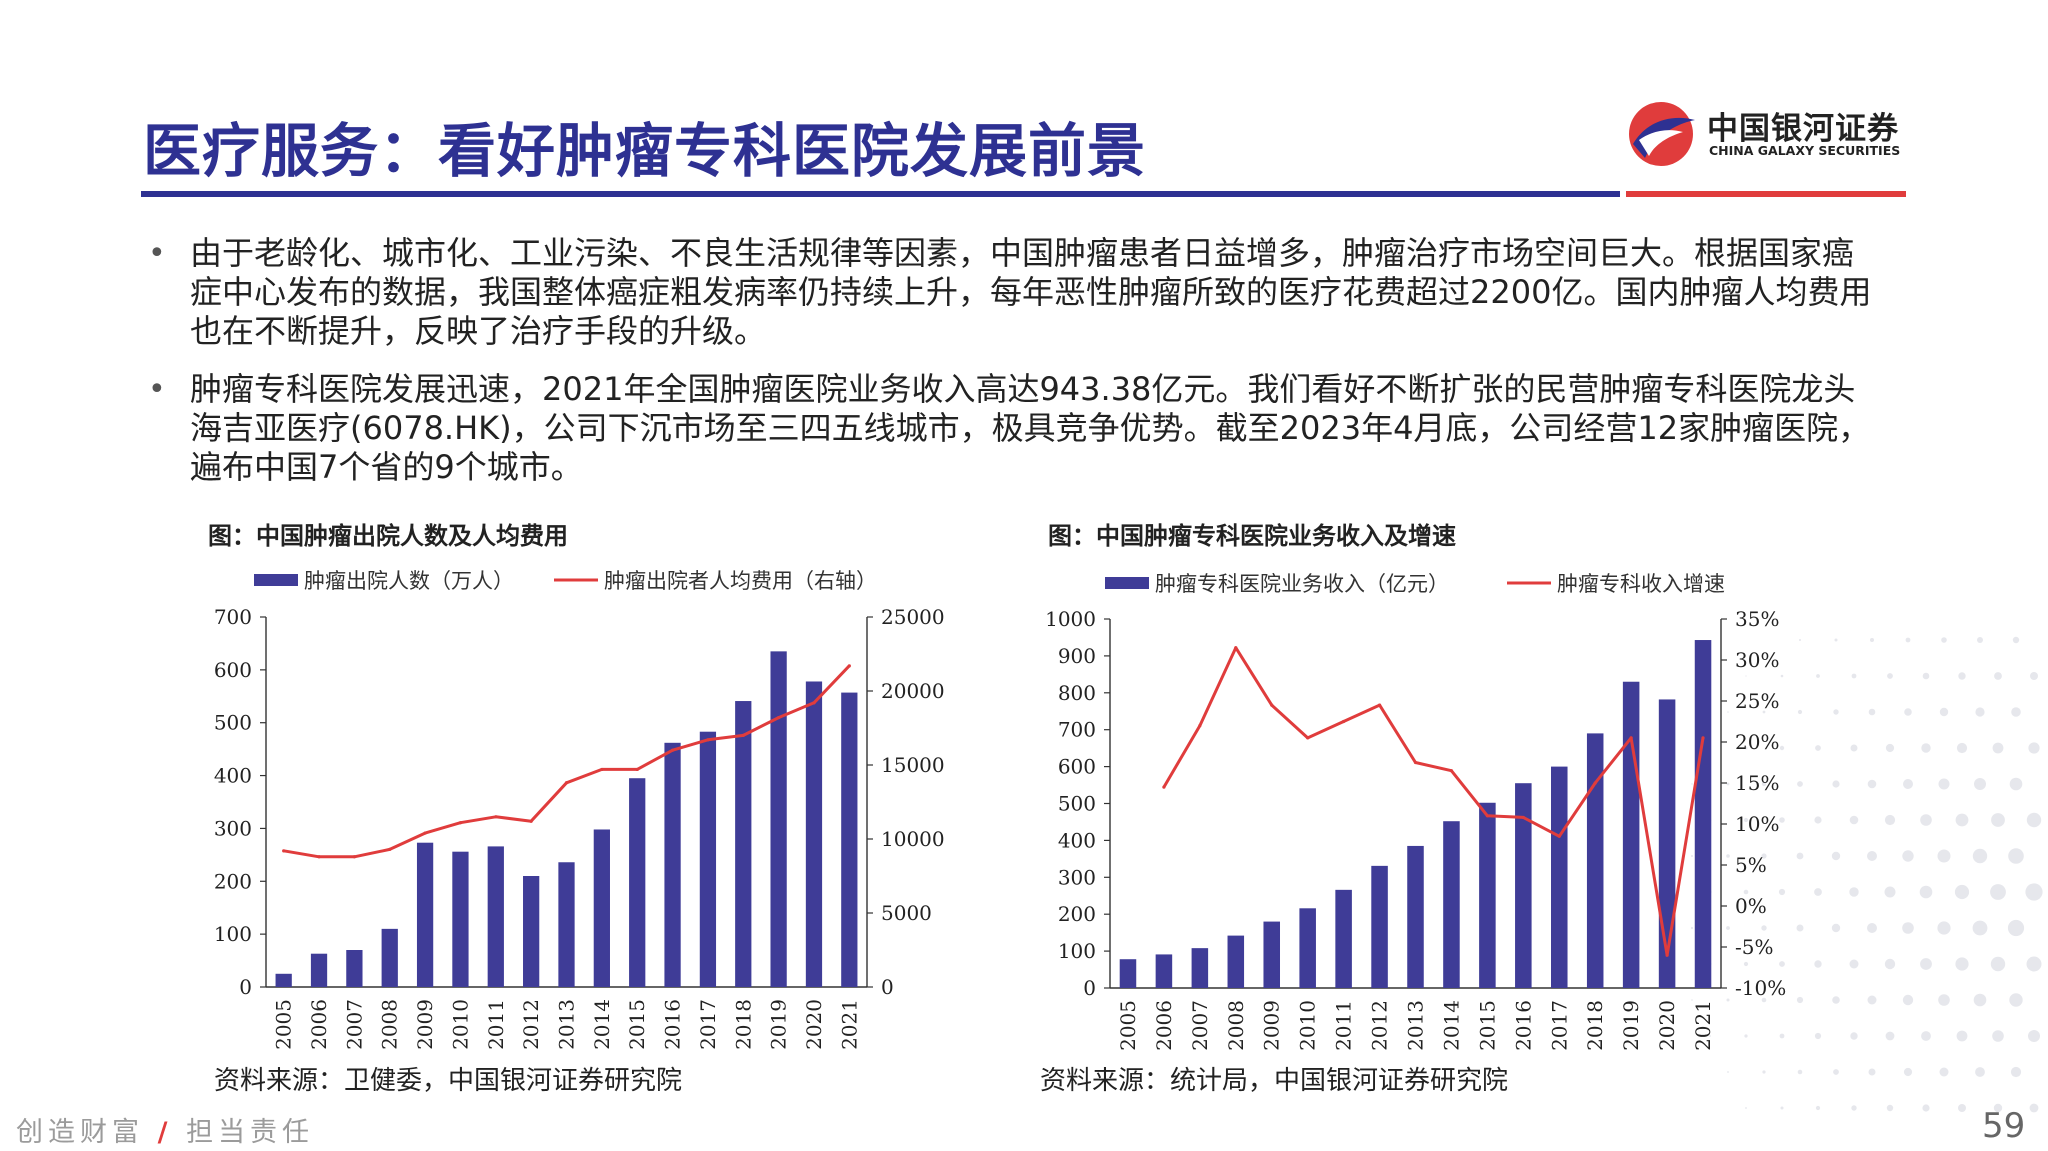  Describe the element at coordinates (448, 1081) in the screenshot. I see `source-note-left: 资料来源：卫健委，中国银河证券研究院` at that location.